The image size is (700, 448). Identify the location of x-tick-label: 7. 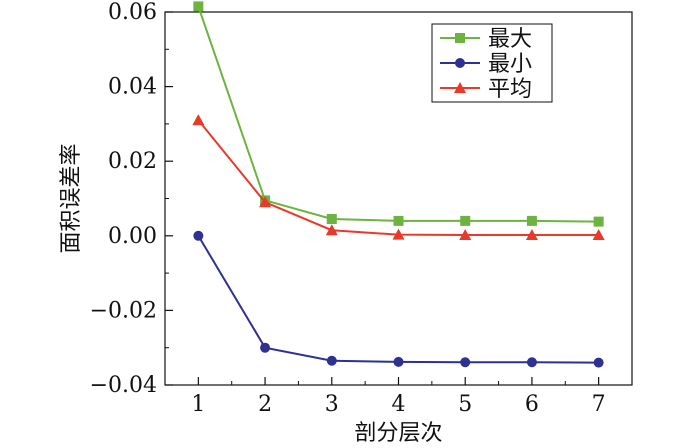
(599, 404).